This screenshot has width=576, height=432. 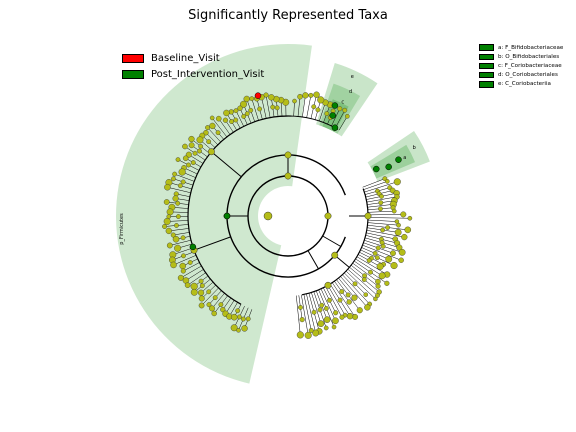 I want to click on clade-legend-item: c: F_Coriobacteriaceae, so click(x=521, y=65).